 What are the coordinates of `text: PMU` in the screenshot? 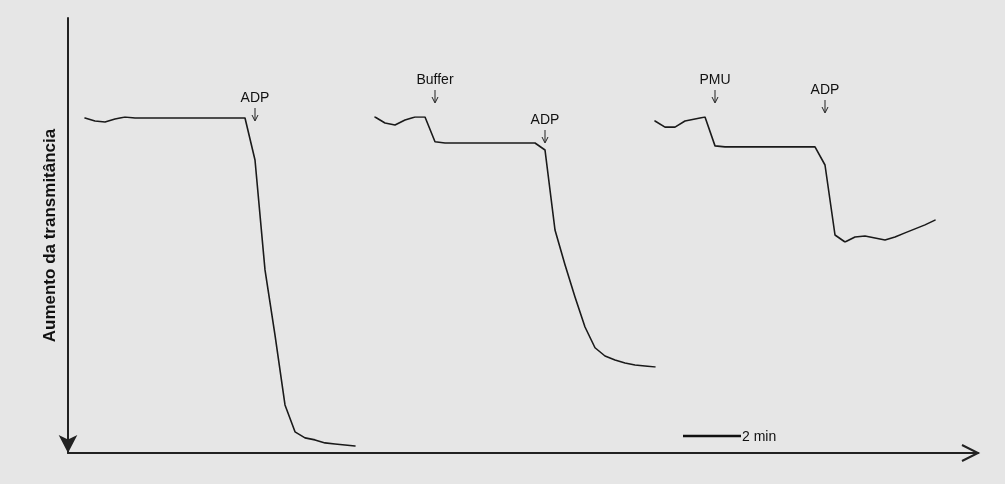 It's located at (715, 79).